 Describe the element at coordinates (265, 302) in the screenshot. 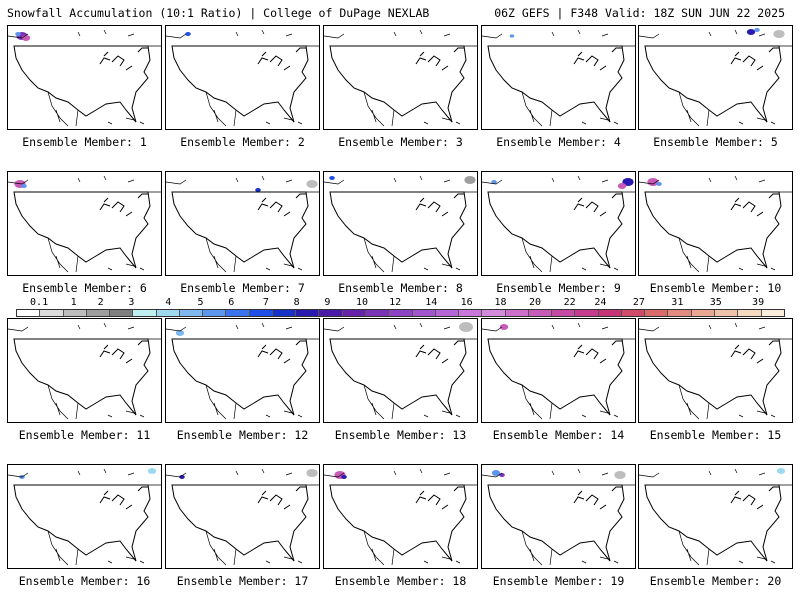

I see `colorbar-tick-label: 7` at that location.